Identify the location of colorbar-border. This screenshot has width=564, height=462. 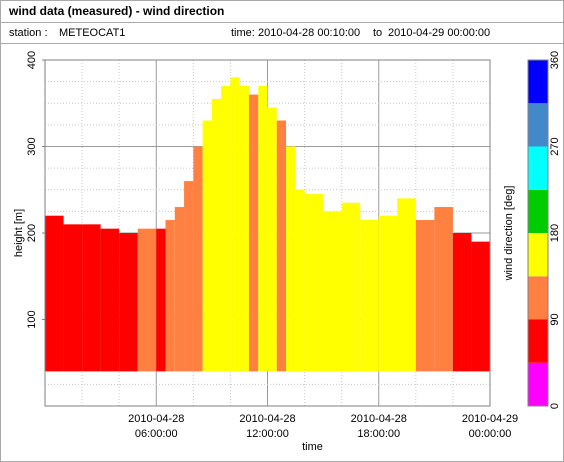
(538, 233).